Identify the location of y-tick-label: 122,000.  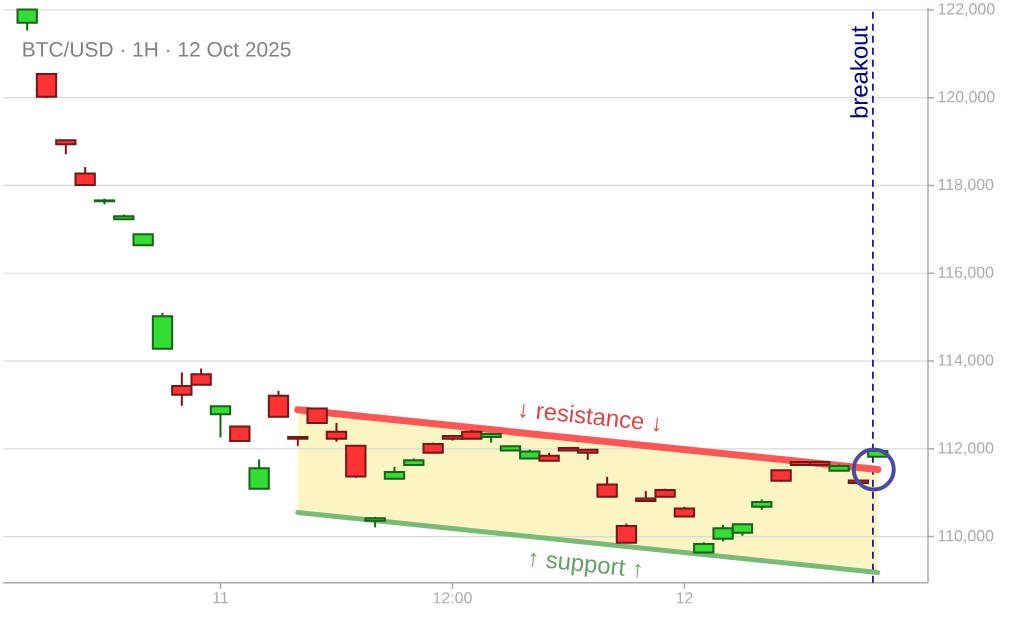
(966, 10).